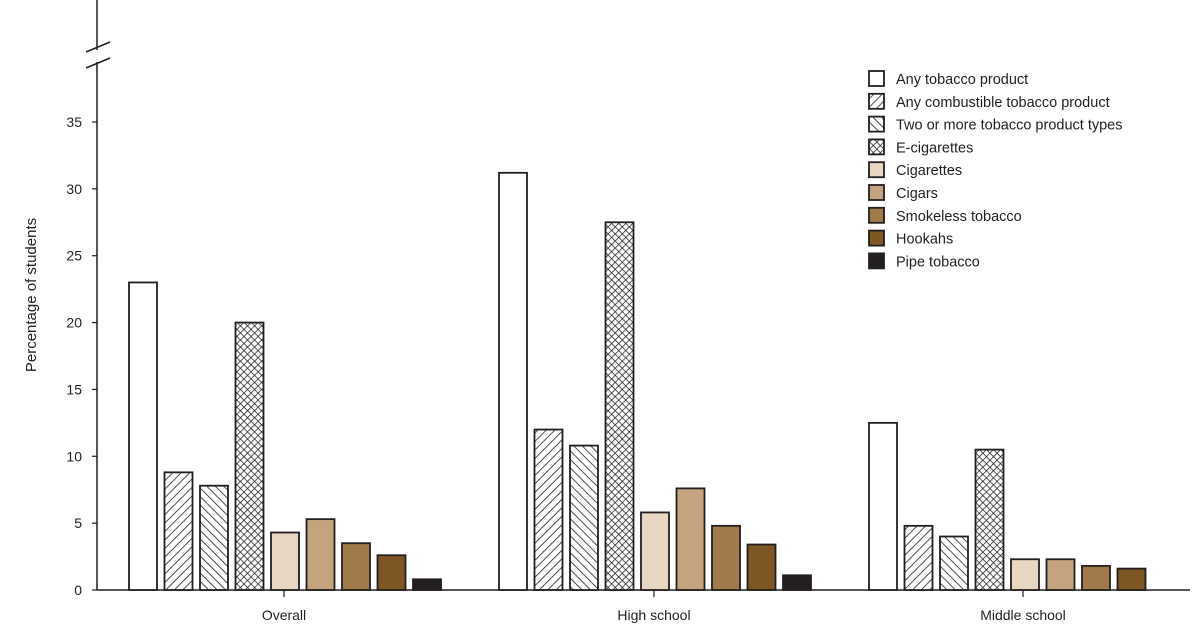 The image size is (1200, 630). What do you see at coordinates (74, 122) in the screenshot?
I see `y-tick-label: 35` at bounding box center [74, 122].